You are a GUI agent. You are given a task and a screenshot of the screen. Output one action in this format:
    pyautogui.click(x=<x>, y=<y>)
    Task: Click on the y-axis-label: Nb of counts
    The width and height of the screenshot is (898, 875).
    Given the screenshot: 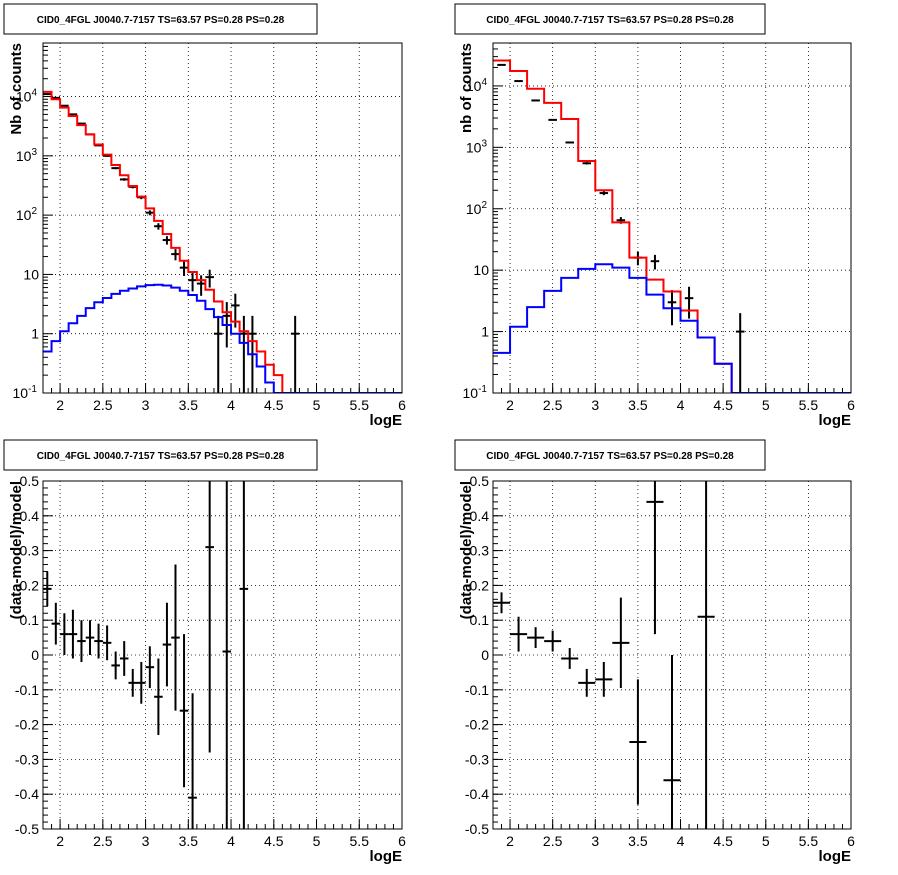 What is the action you would take?
    pyautogui.click(x=16, y=89)
    